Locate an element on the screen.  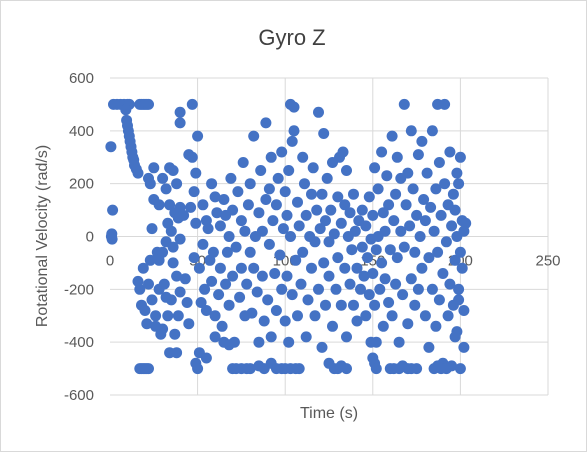
x-tick-label: 250 is located at coordinates (547, 261).